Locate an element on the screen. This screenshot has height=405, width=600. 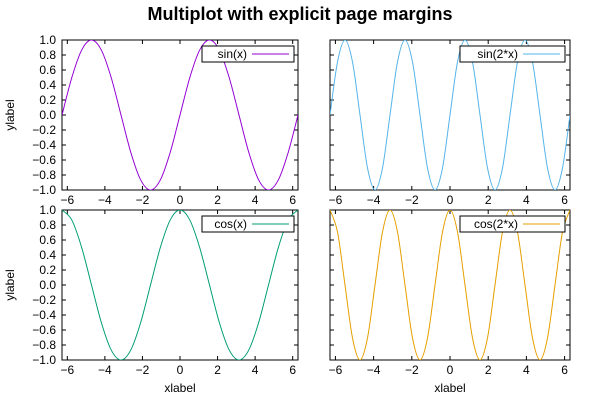
legend-label: cos(x) is located at coordinates (230, 224).